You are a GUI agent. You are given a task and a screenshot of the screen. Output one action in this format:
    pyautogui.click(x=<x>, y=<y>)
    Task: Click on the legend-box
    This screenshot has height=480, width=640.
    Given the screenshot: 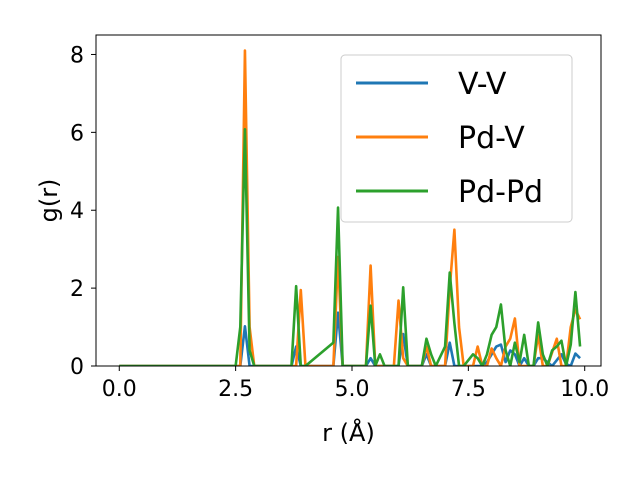 What is the action you would take?
    pyautogui.click(x=456, y=138)
    